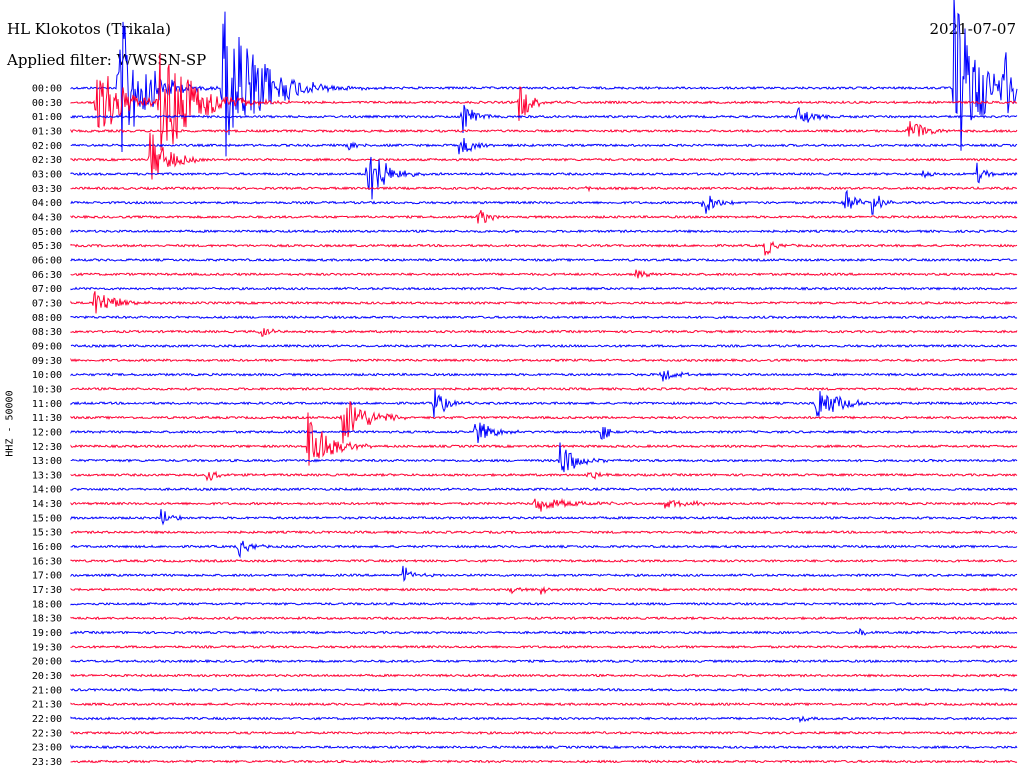 The width and height of the screenshot is (1024, 780). What do you see at coordinates (47, 131) in the screenshot?
I see `row-time-label: 01:30` at bounding box center [47, 131].